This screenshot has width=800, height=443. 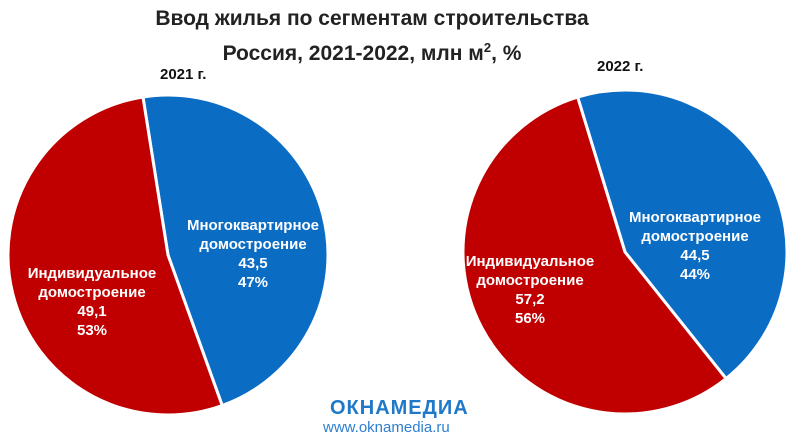 I want to click on pie-2022-individual-segment-name-2: домостроение, so click(x=529, y=280).